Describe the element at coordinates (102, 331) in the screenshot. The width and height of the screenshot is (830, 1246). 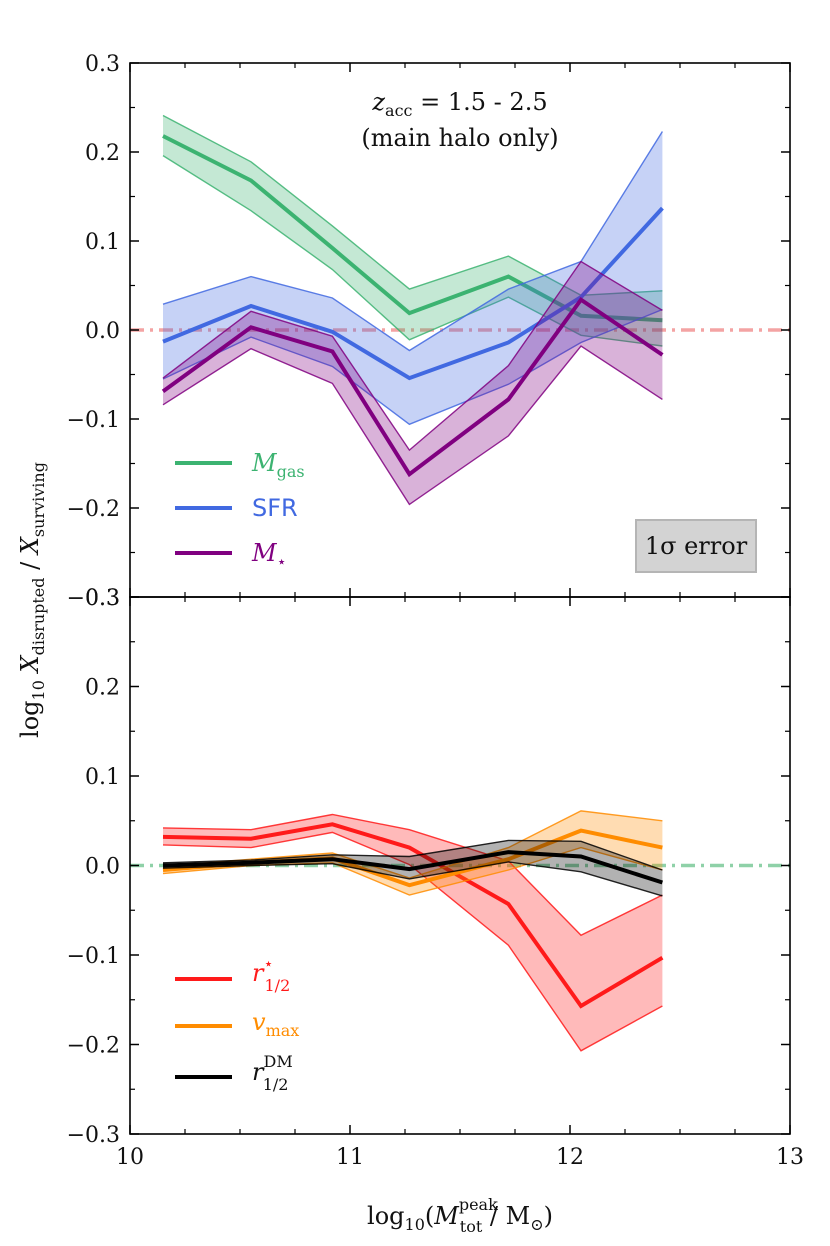
I see `top-ytick-label: 0.0` at that location.